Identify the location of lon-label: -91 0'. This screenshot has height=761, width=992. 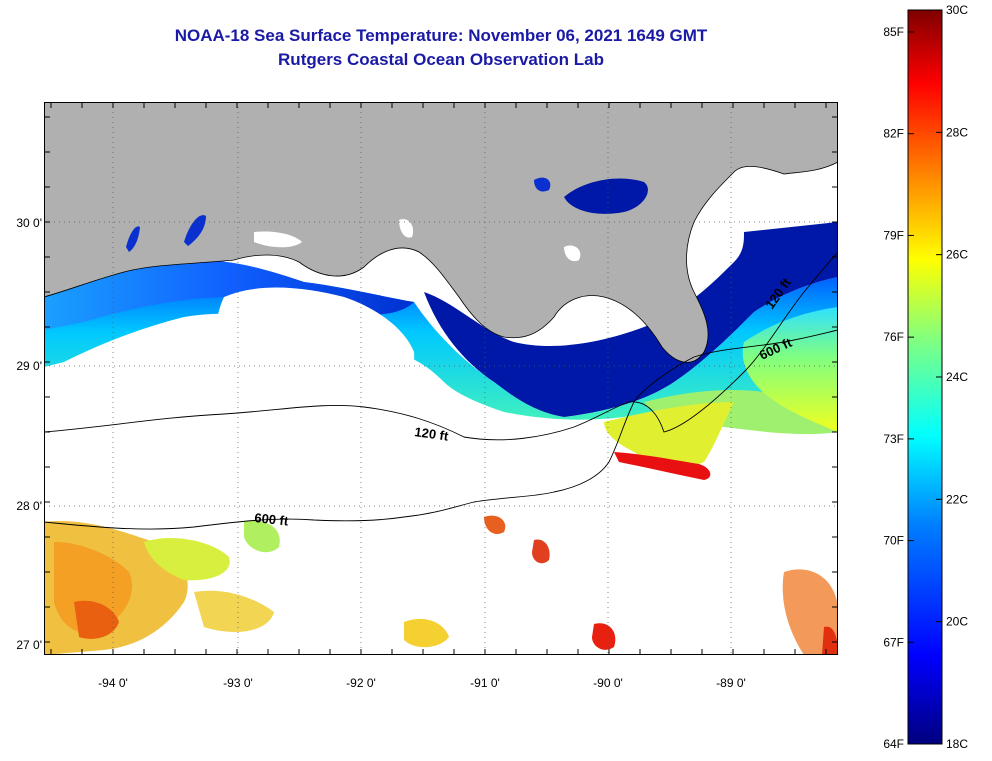
(485, 683).